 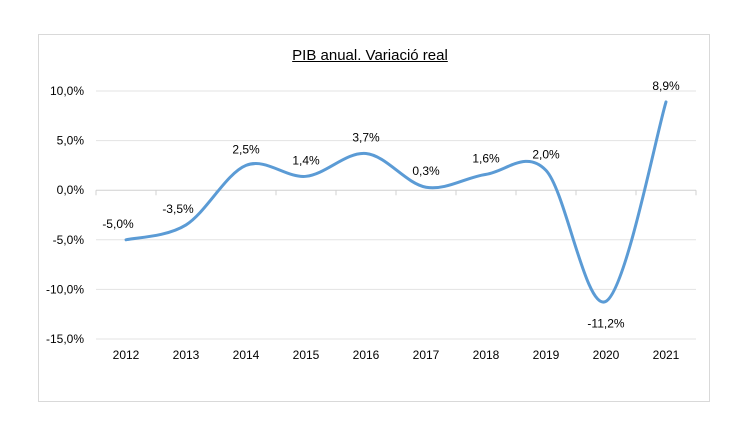 I want to click on x-tick-label: 2014, so click(x=246, y=355).